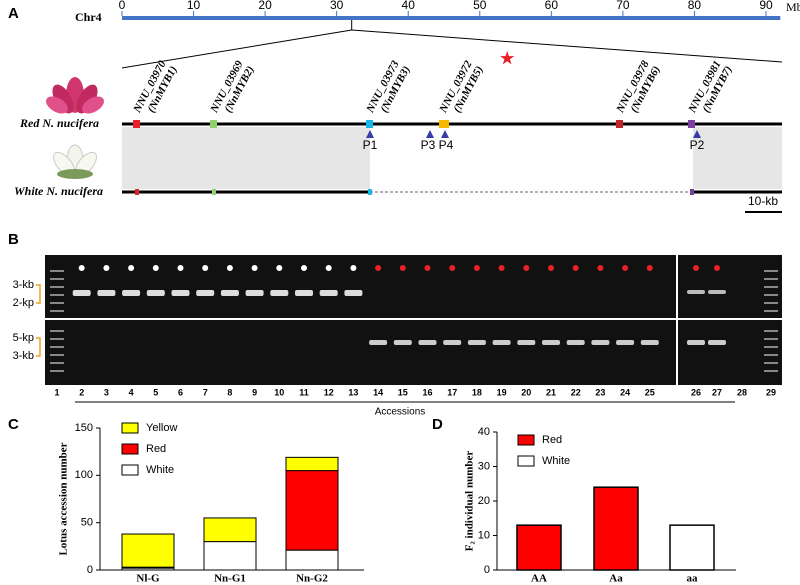  I want to click on x-tick-label: aa, so click(693, 579).